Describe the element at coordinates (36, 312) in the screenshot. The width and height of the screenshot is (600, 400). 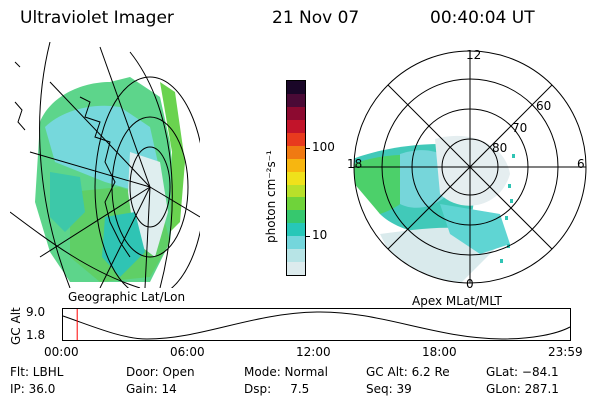
I see `timeline-y-tick-max: 9.0` at that location.